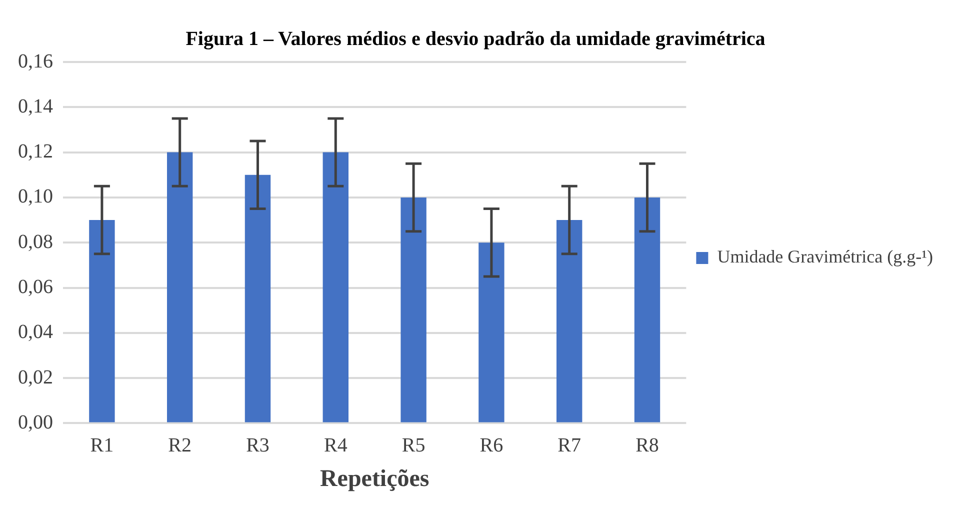 This screenshot has width=967, height=507. What do you see at coordinates (492, 445) in the screenshot?
I see `x-tick-label: R6` at bounding box center [492, 445].